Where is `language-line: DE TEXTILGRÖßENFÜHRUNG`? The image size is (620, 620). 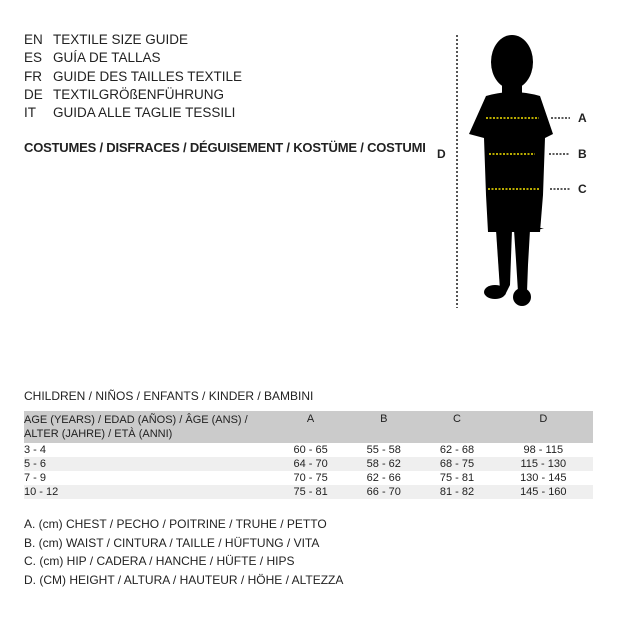
language-line: DE TEXTILGRÖßENFÜHRUNG is located at coordinates (124, 95).